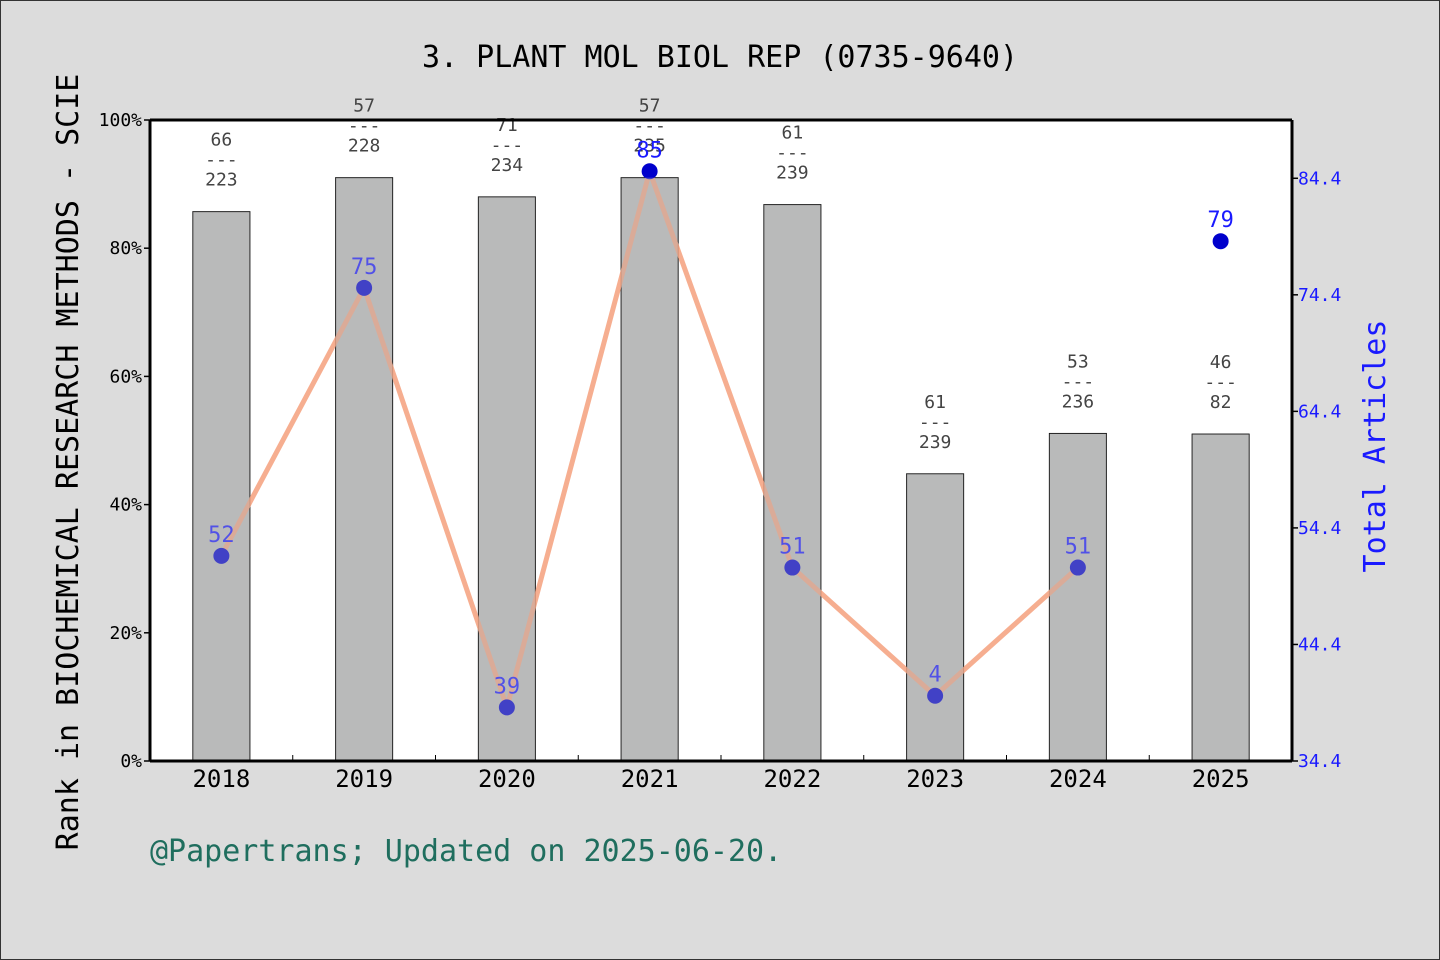 The image size is (1440, 960). Describe the element at coordinates (649, 150) in the screenshot. I see `articles-value-label-2021: 85` at that location.